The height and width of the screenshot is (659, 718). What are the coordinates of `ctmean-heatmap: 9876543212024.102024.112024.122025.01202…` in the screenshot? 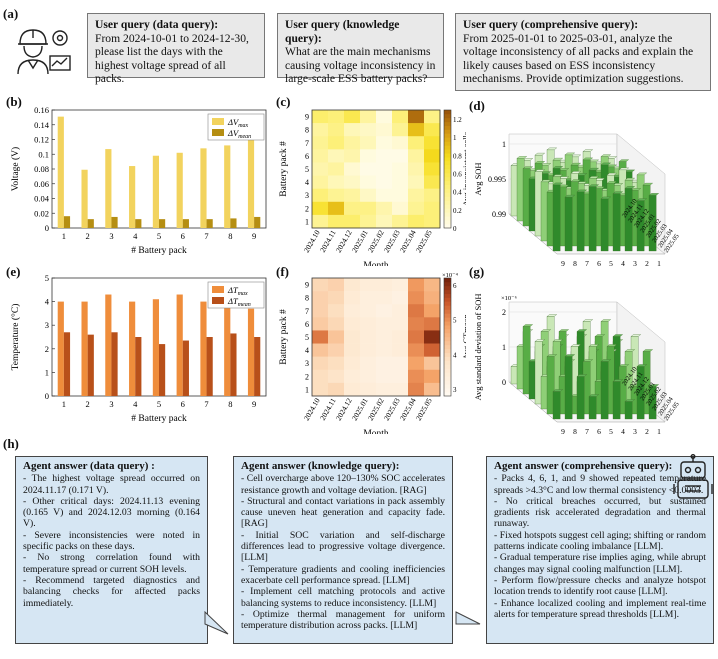 It's located at (372, 353).